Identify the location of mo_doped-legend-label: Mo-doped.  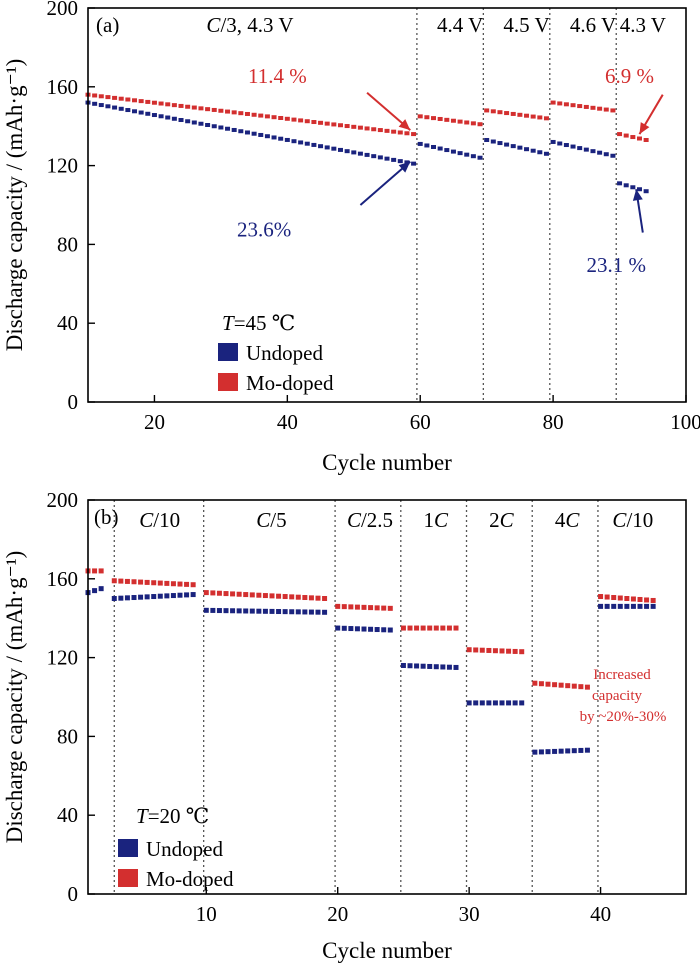
(290, 383).